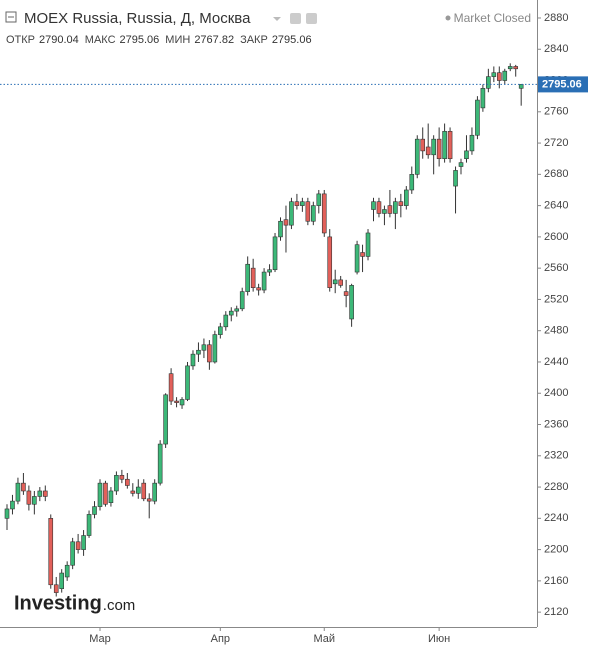  Describe the element at coordinates (448, 18) in the screenshot. I see `status-dot` at that location.